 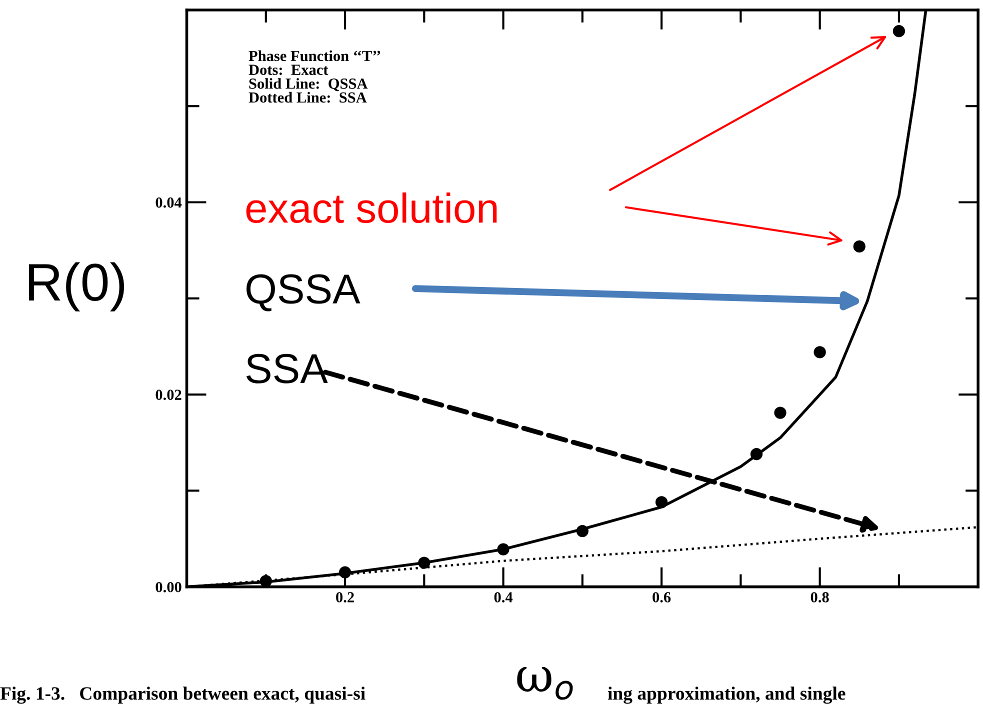 What do you see at coordinates (314, 76) in the screenshot?
I see `annotation: Phase Function ‘‘T’’ Dots: Exact Solid Line: QSSA Dotted Line: SSA` at bounding box center [314, 76].